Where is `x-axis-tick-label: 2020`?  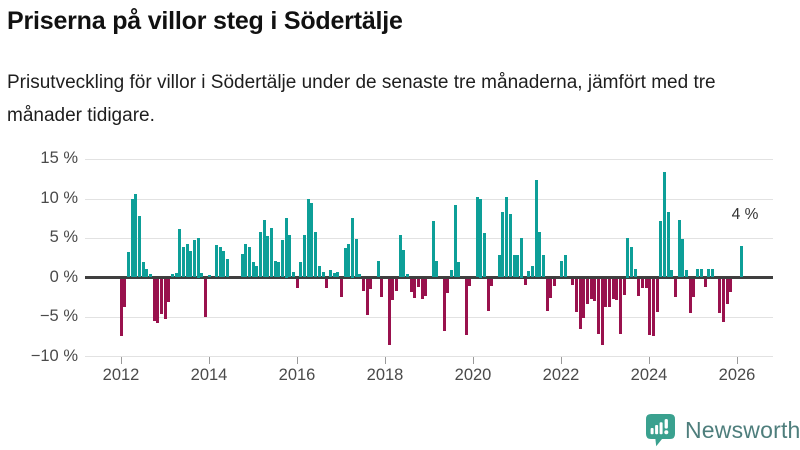 x-axis-tick-label: 2020 is located at coordinates (473, 375).